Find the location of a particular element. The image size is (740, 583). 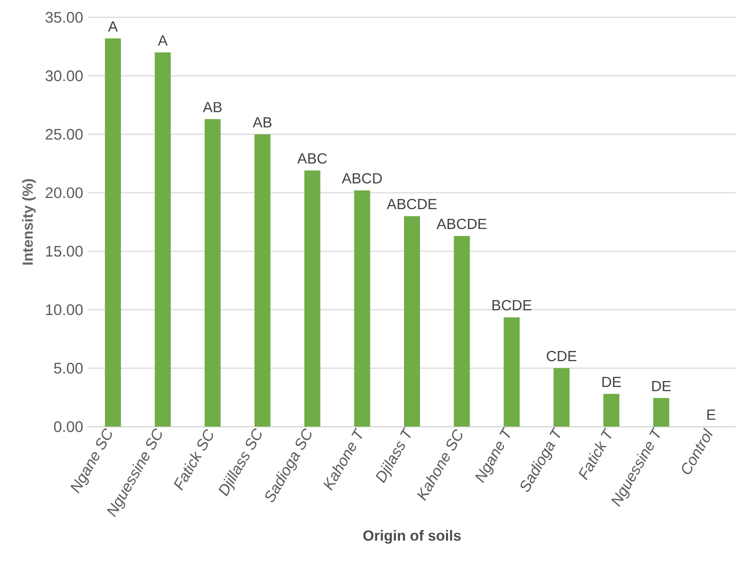

y-tick-label: 10.00 is located at coordinates (64, 310).